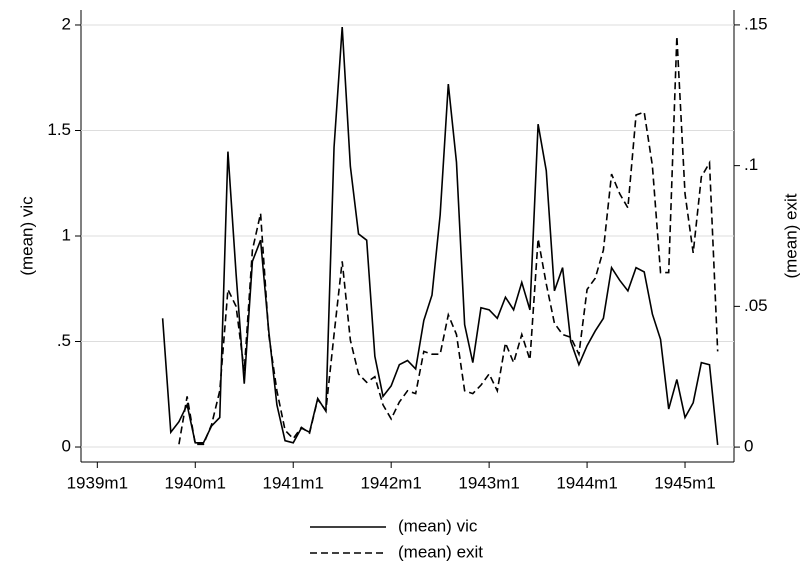  What do you see at coordinates (59, 129) in the screenshot?
I see `y-tick-label: 1.5` at bounding box center [59, 129].